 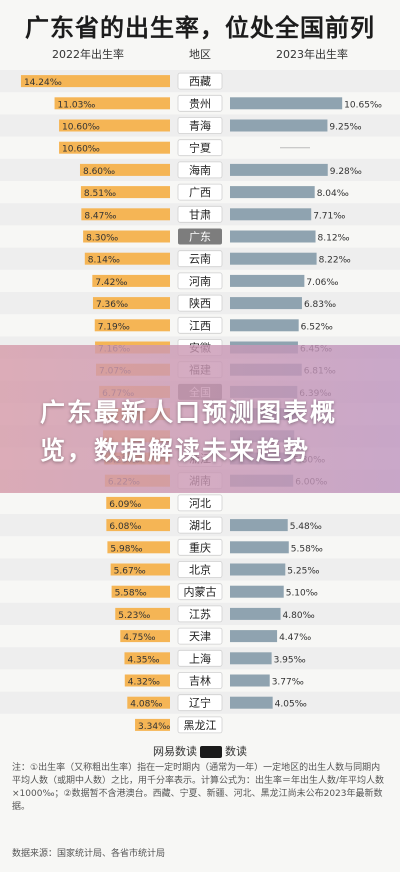 I want to click on region-label: 海南, so click(x=200, y=170).